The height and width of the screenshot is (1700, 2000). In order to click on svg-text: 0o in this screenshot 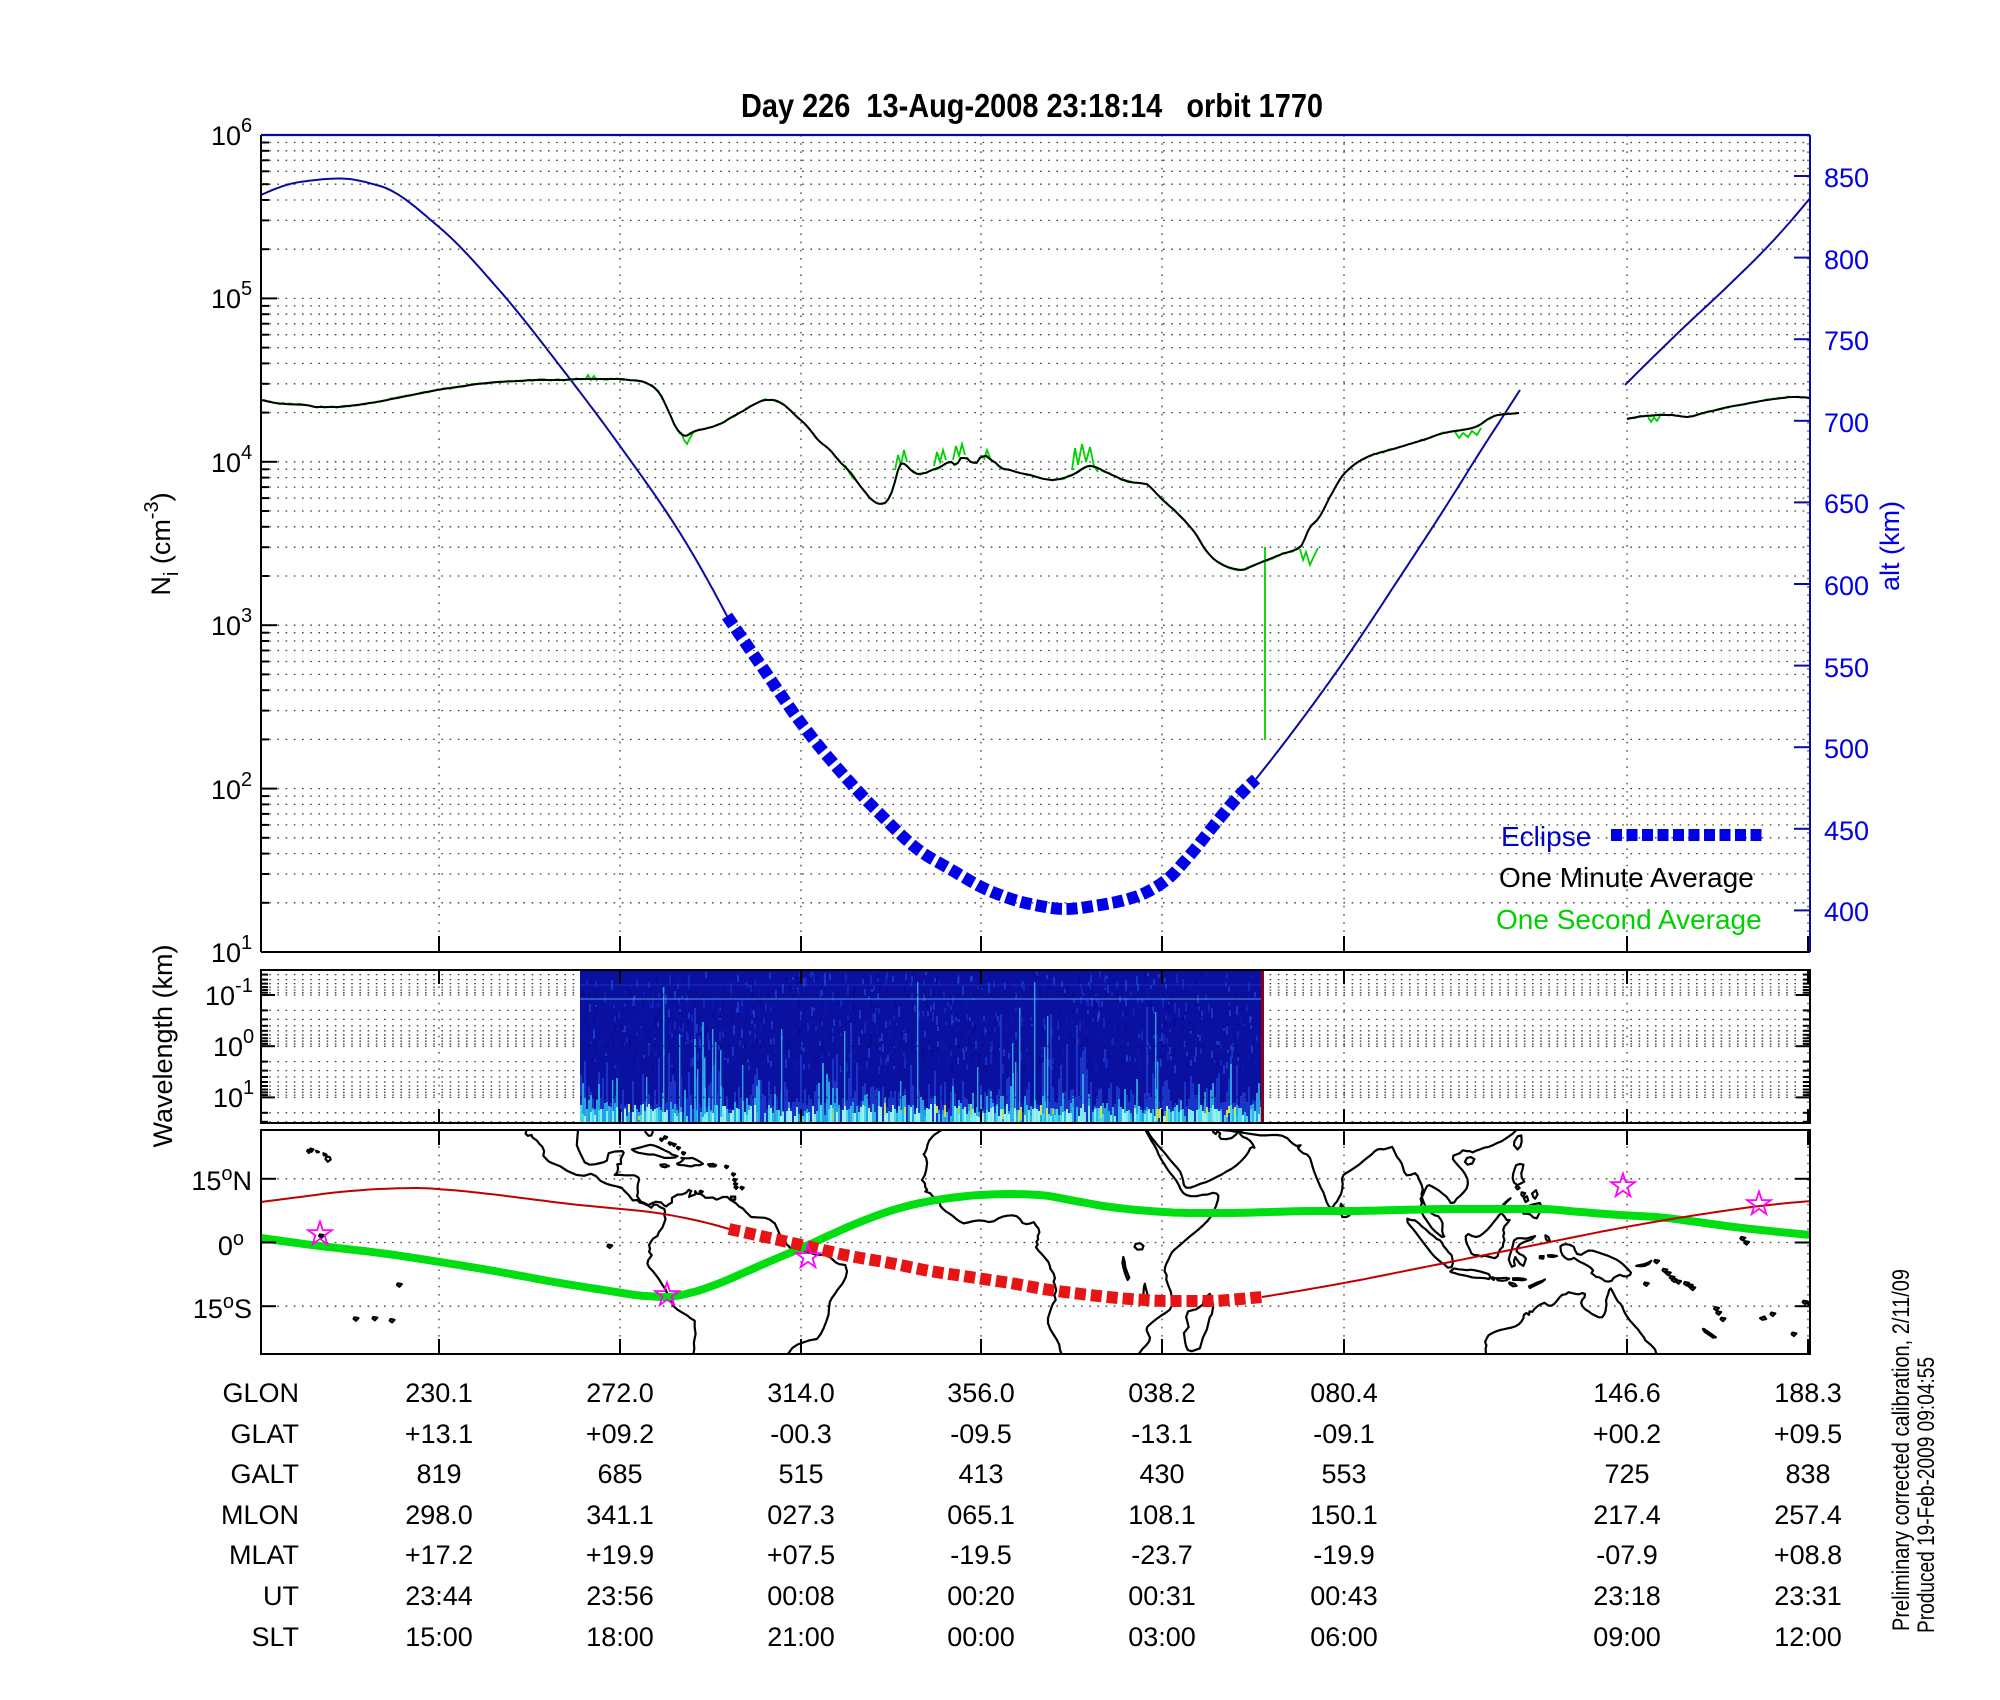, I will do `click(231, 1244)`.